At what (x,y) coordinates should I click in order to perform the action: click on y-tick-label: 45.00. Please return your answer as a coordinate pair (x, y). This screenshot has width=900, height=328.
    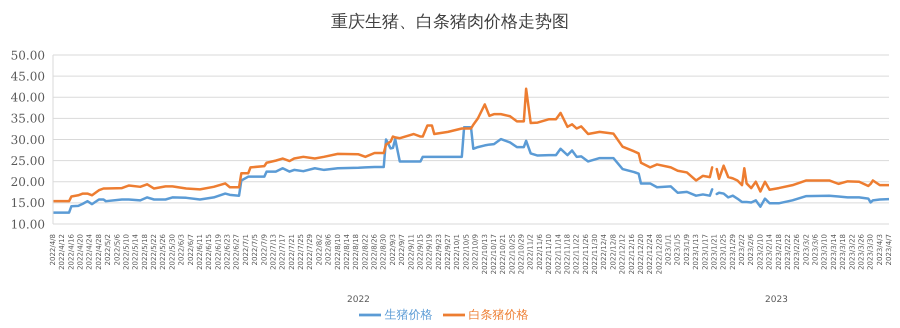
    Looking at the image, I should click on (27, 76).